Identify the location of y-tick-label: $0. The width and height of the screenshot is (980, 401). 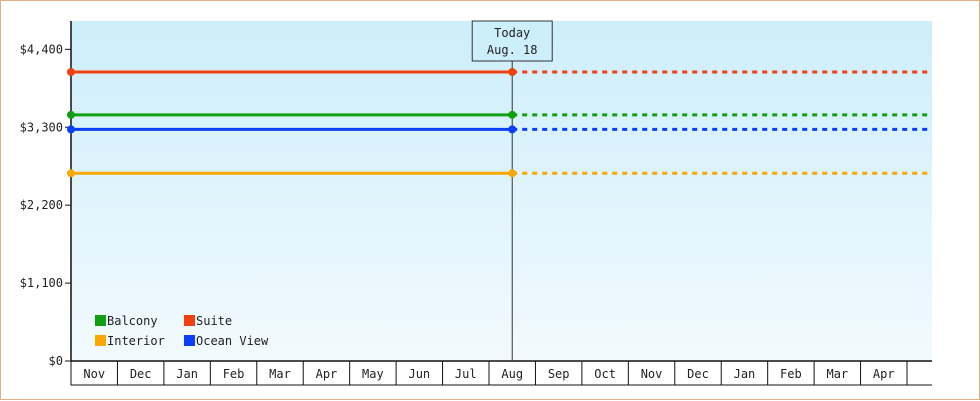
(56, 361).